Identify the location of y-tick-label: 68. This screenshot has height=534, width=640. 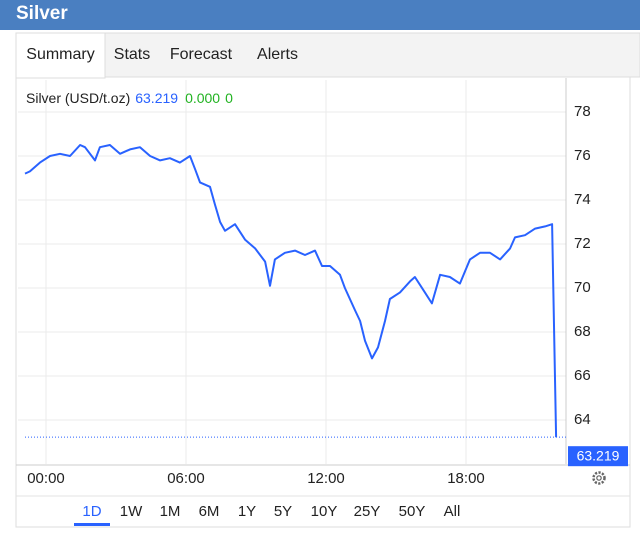
(582, 331).